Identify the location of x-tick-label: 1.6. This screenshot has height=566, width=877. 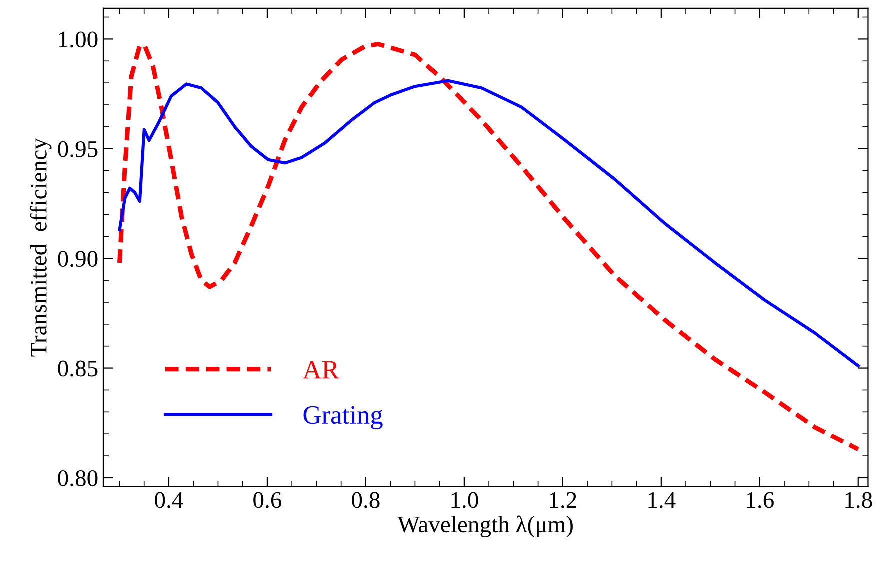
(760, 500).